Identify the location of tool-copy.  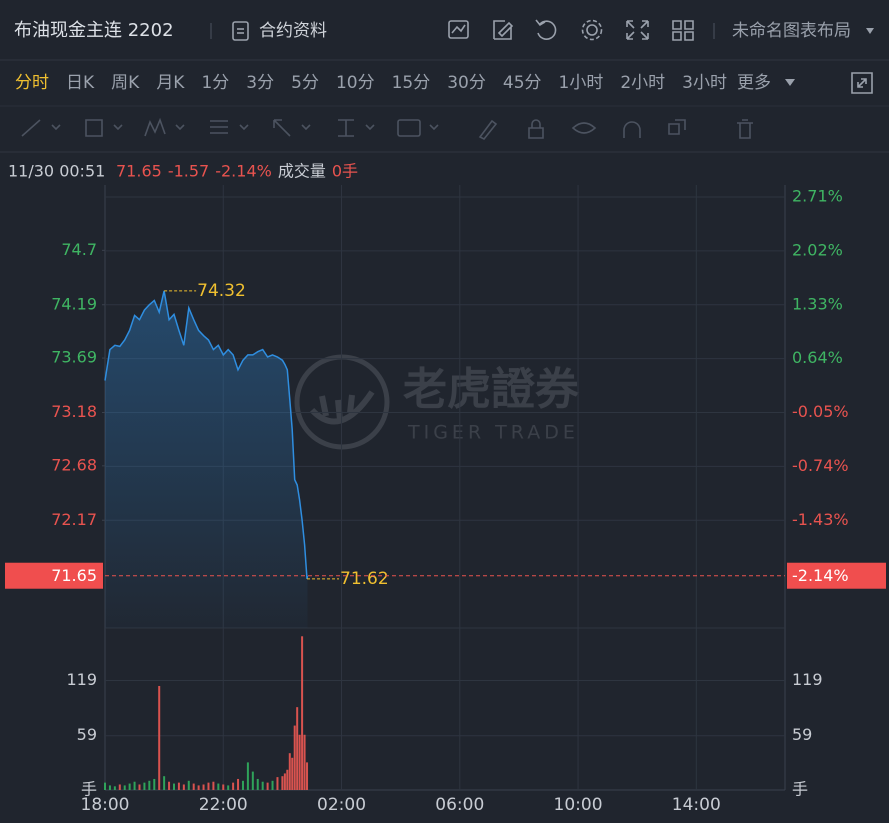
(677, 127).